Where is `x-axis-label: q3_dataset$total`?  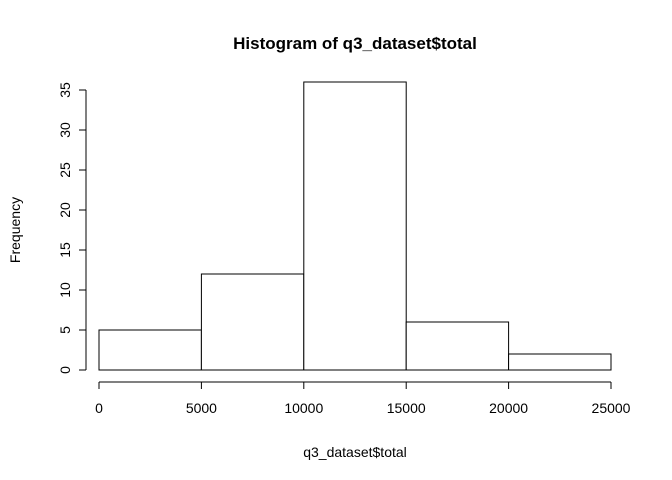
x-axis-label: q3_dataset$total is located at coordinates (355, 452).